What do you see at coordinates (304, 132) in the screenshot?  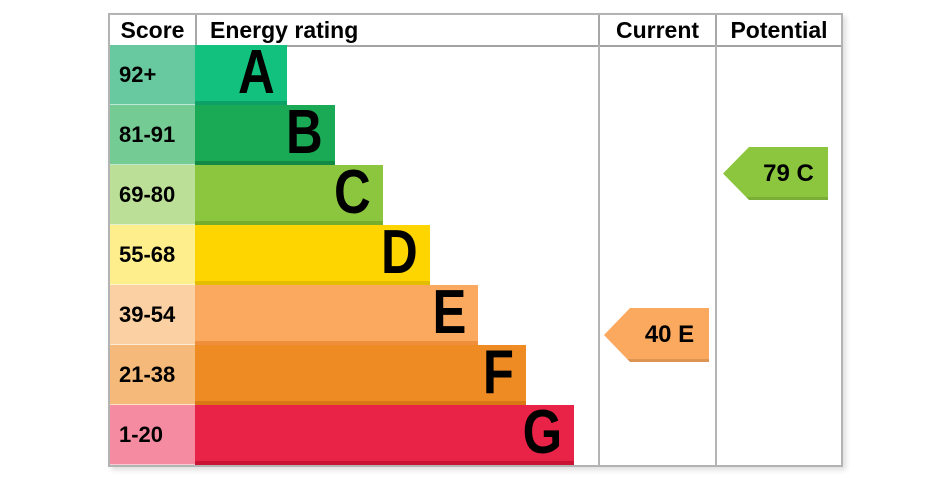 I see `rating-letter: B` at bounding box center [304, 132].